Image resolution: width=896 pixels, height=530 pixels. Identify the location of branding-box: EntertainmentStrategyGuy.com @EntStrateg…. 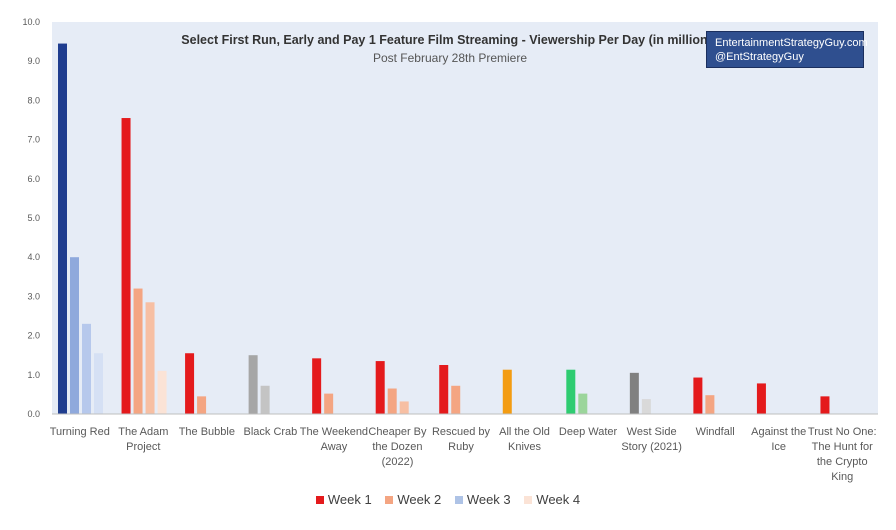
(787, 49).